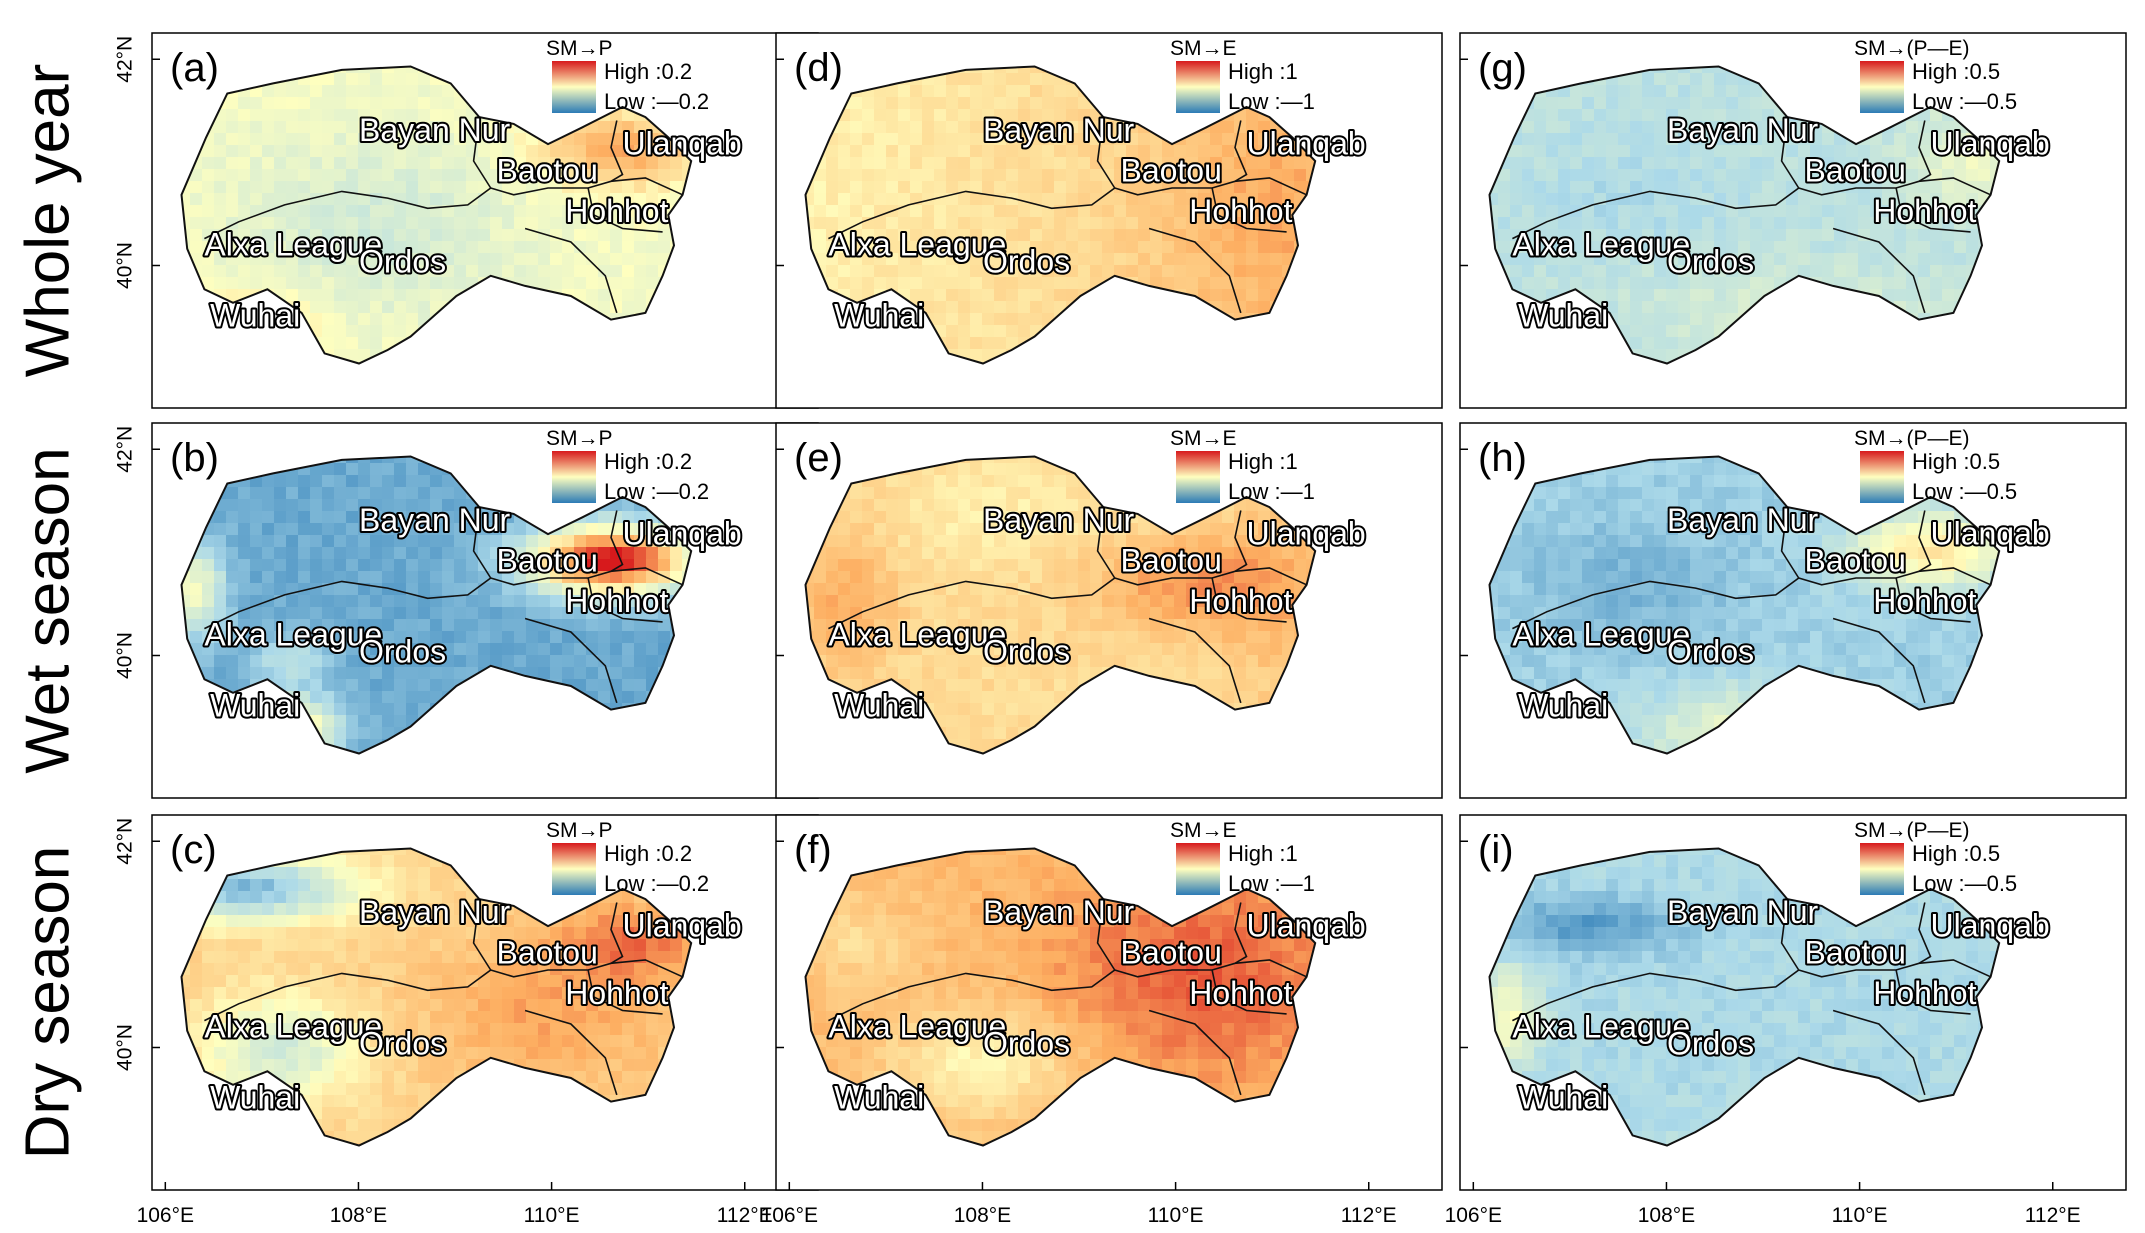  I want to click on panel-letter: (f), so click(813, 850).